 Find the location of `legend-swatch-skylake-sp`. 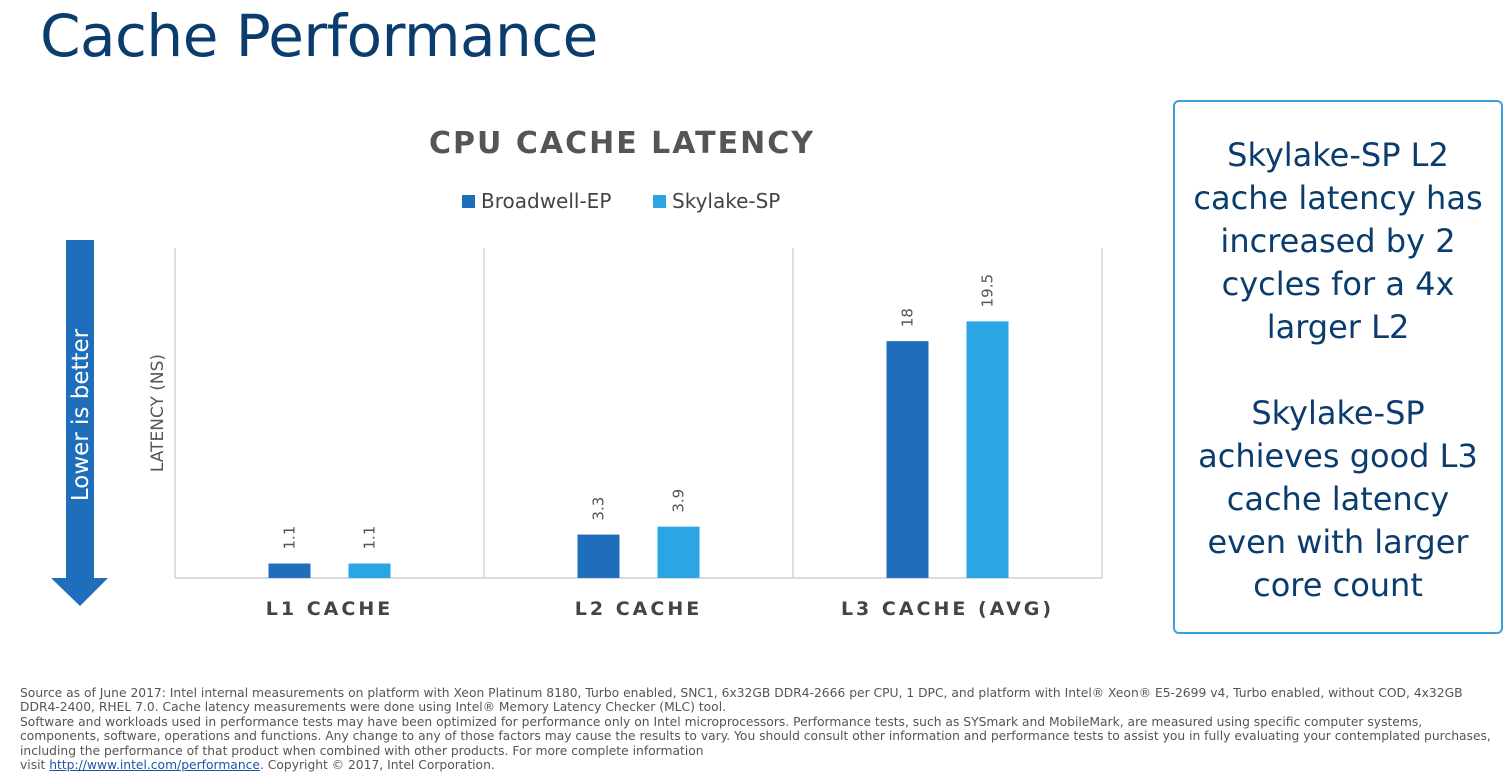

legend-swatch-skylake-sp is located at coordinates (659, 201).